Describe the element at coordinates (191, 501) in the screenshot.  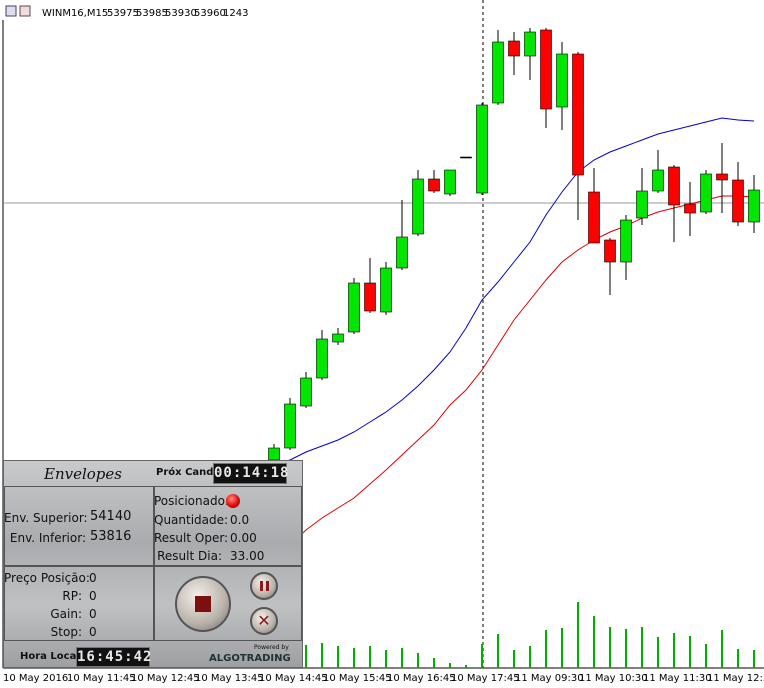
I see `posicionado-label: Posicionado:` at that location.